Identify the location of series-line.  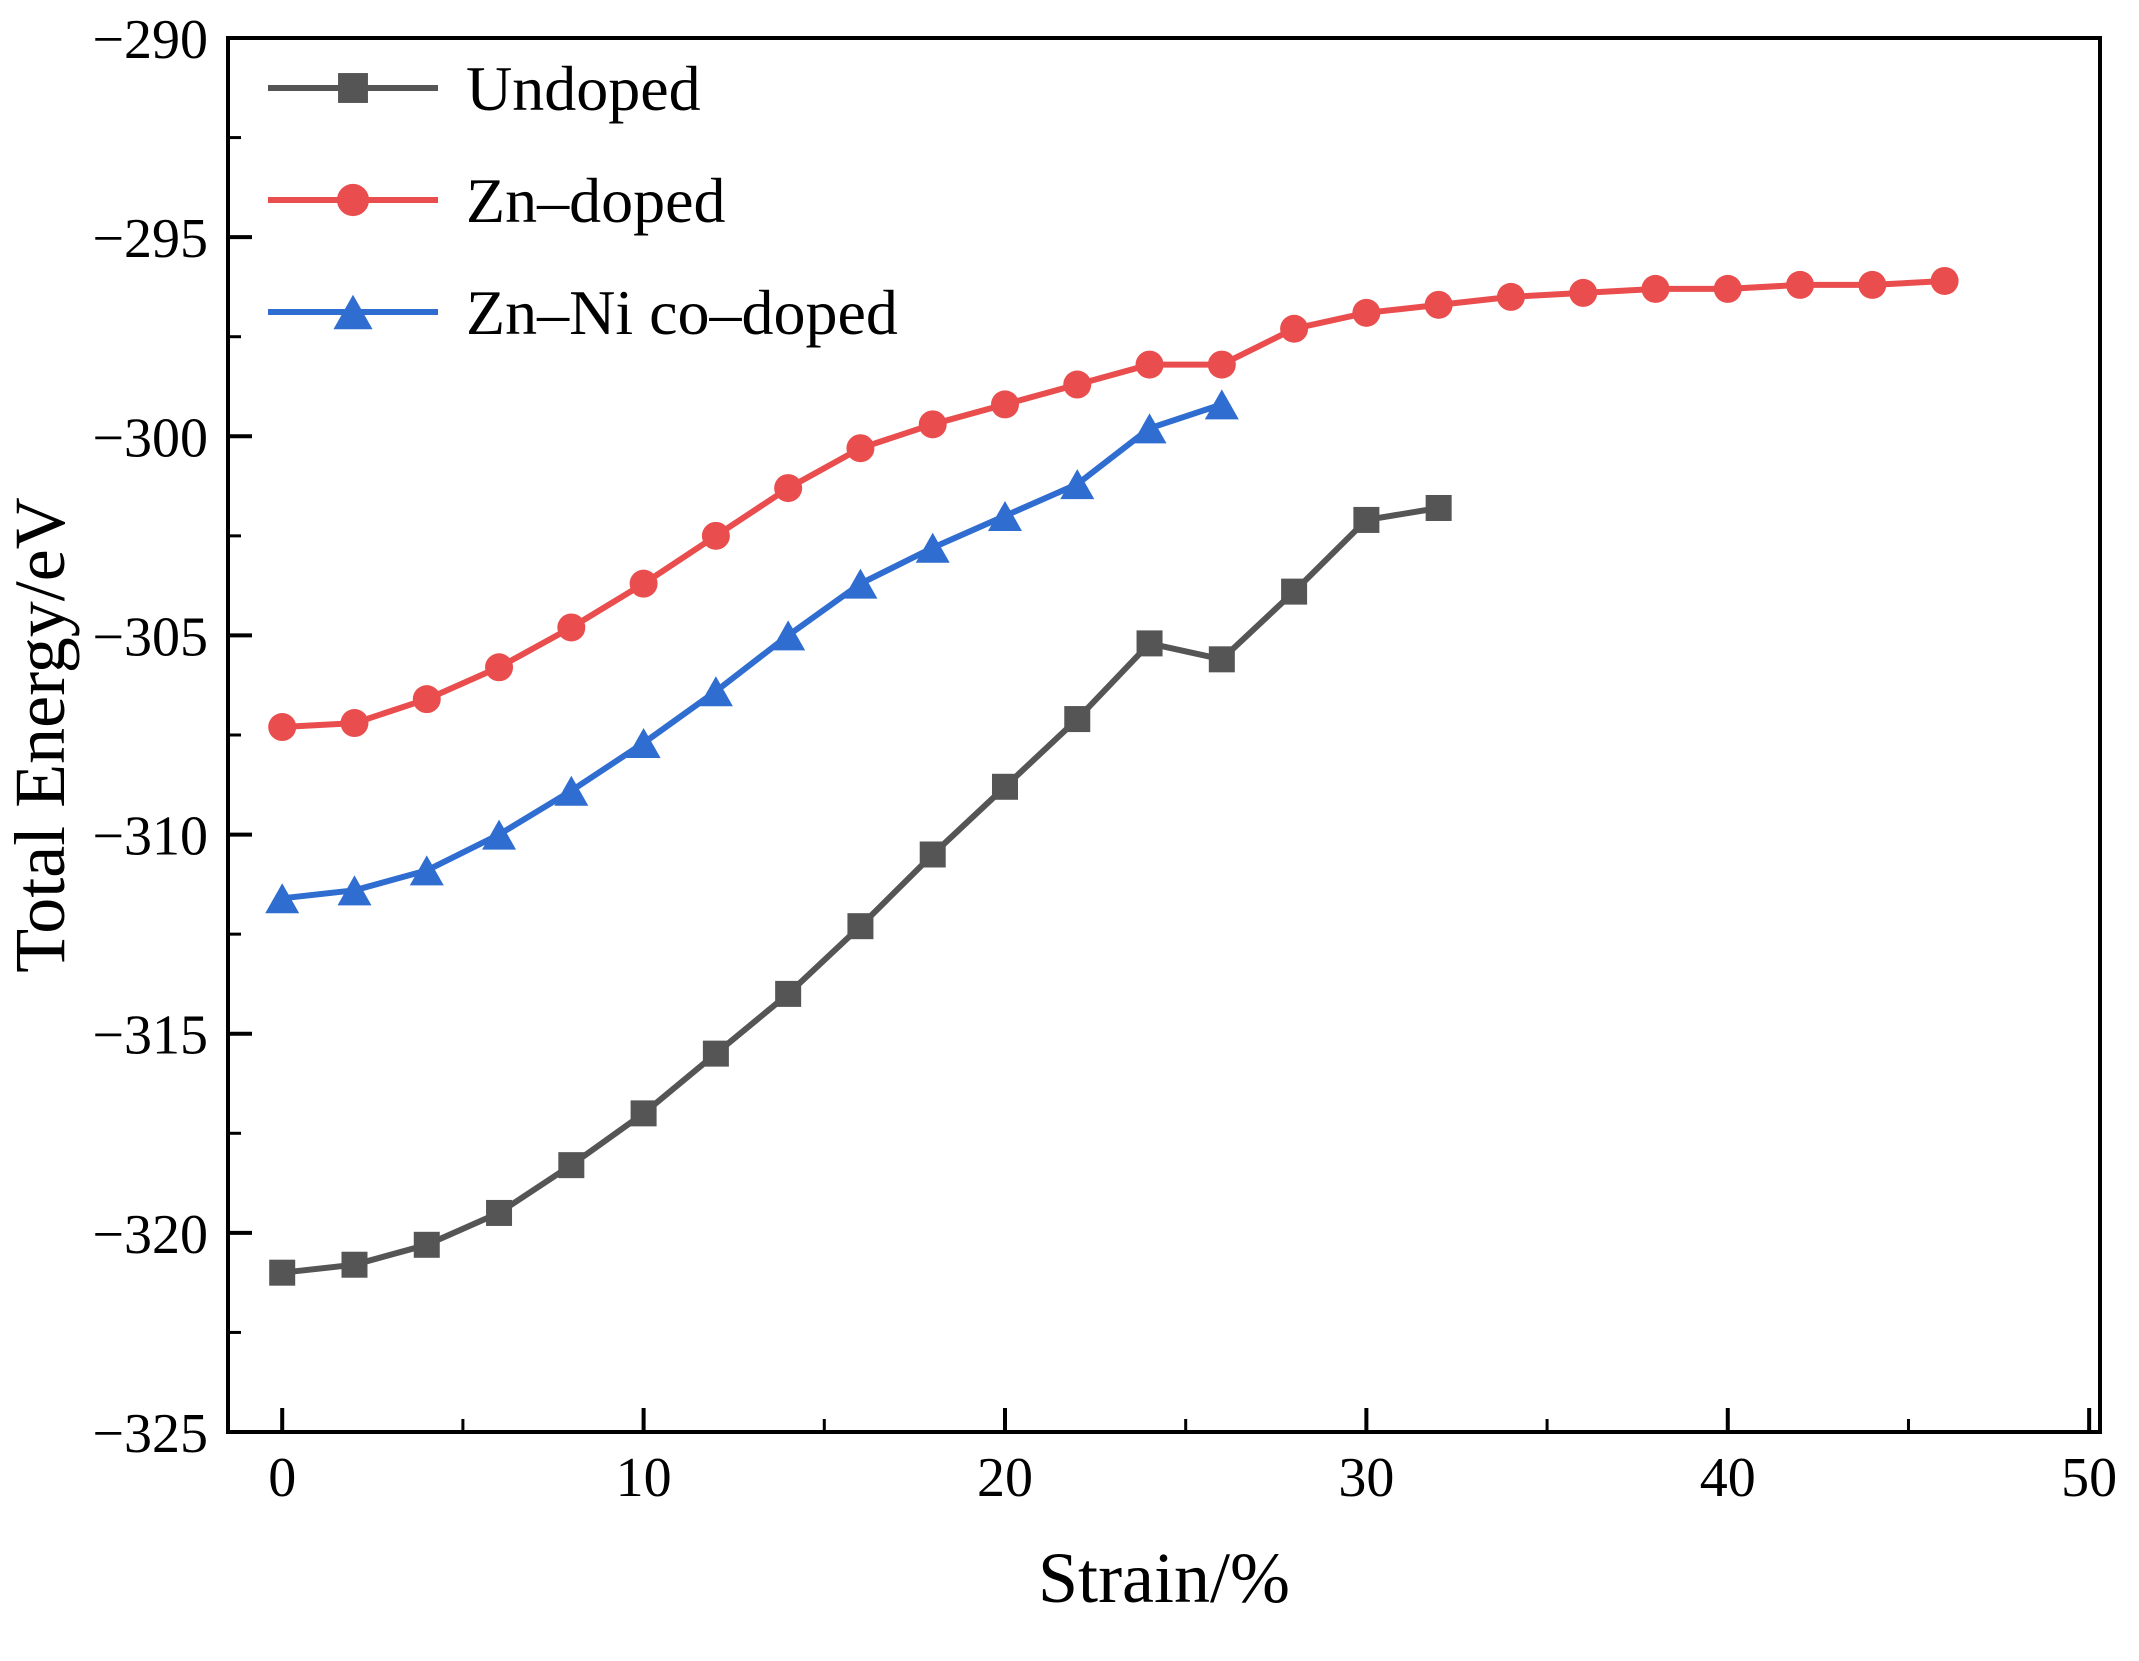
(752, 651).